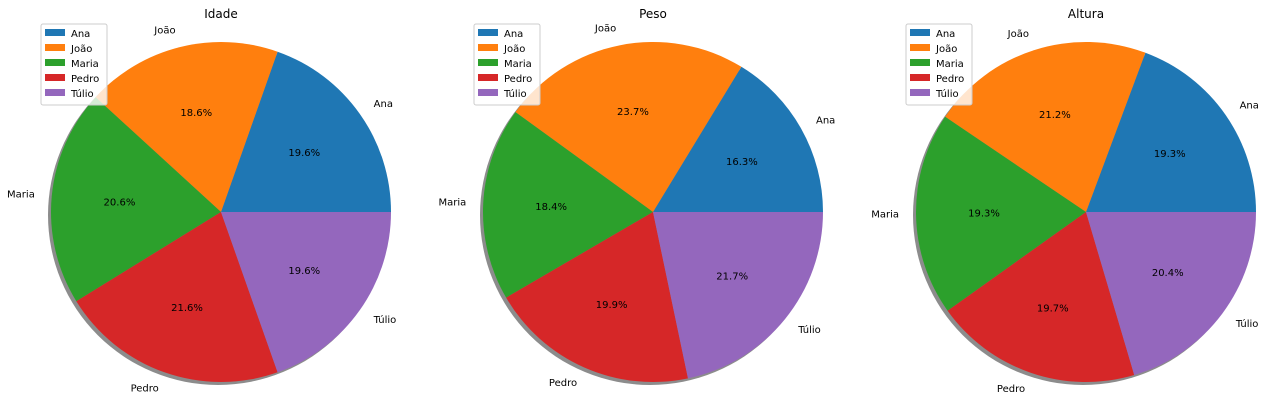 The image size is (1274, 410). What do you see at coordinates (742, 162) in the screenshot?
I see `percentage-label: 16.3%` at bounding box center [742, 162].